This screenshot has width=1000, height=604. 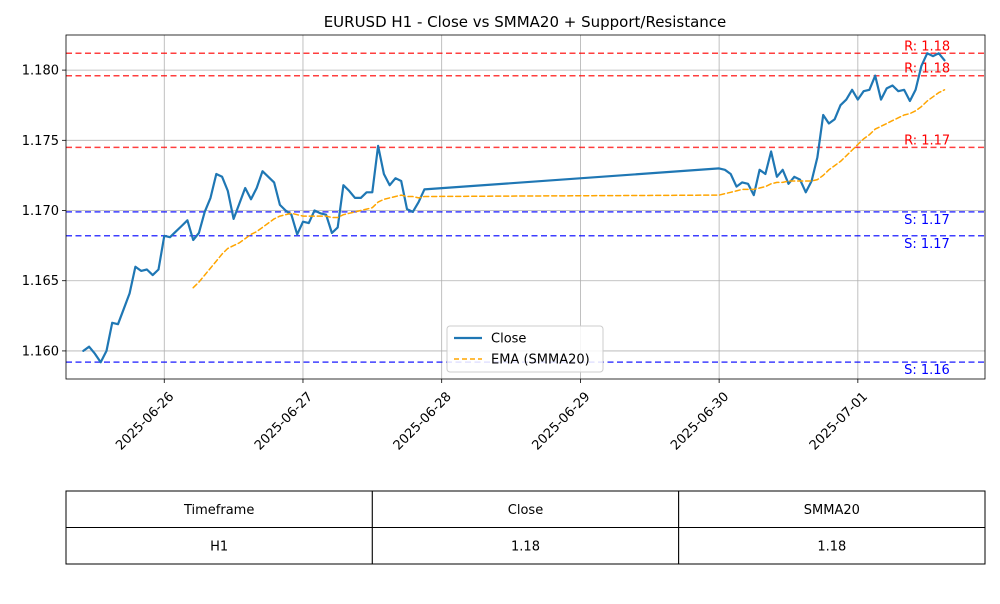 I want to click on table-header-text: Timeframe, so click(x=218, y=510).